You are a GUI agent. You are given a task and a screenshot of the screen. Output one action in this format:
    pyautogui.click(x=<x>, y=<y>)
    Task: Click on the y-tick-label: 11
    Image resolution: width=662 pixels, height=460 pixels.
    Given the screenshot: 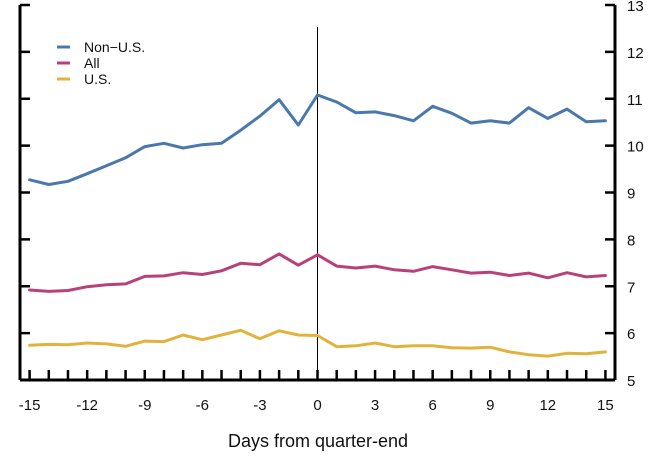 What is the action you would take?
    pyautogui.click(x=635, y=100)
    